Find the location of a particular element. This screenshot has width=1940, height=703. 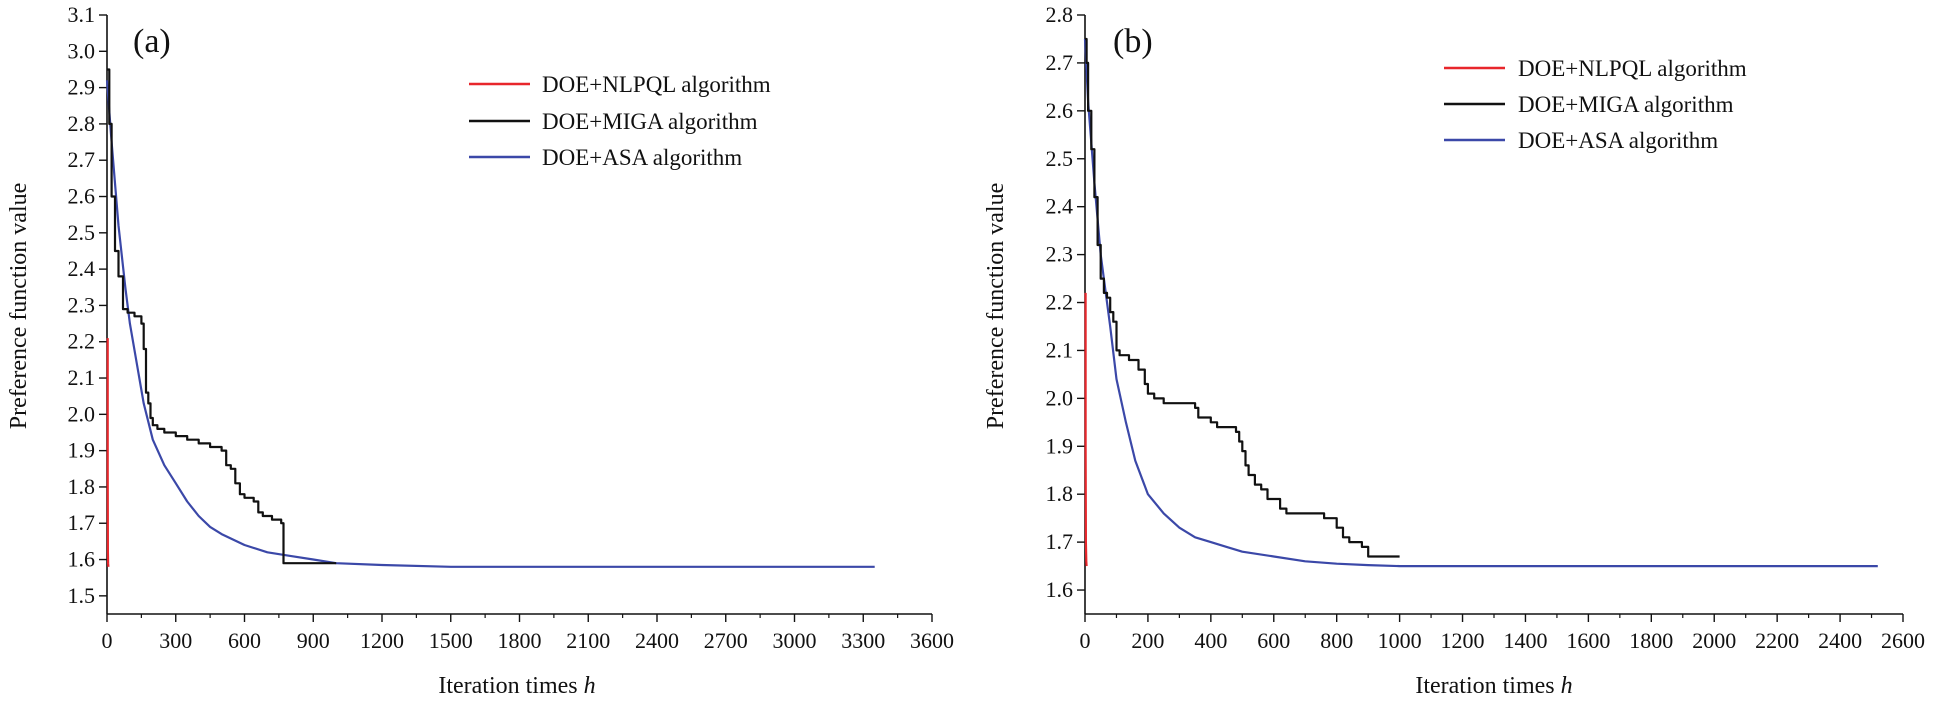

legend-label-miga-a: DOE+MIGA algorithm is located at coordinates (650, 121).